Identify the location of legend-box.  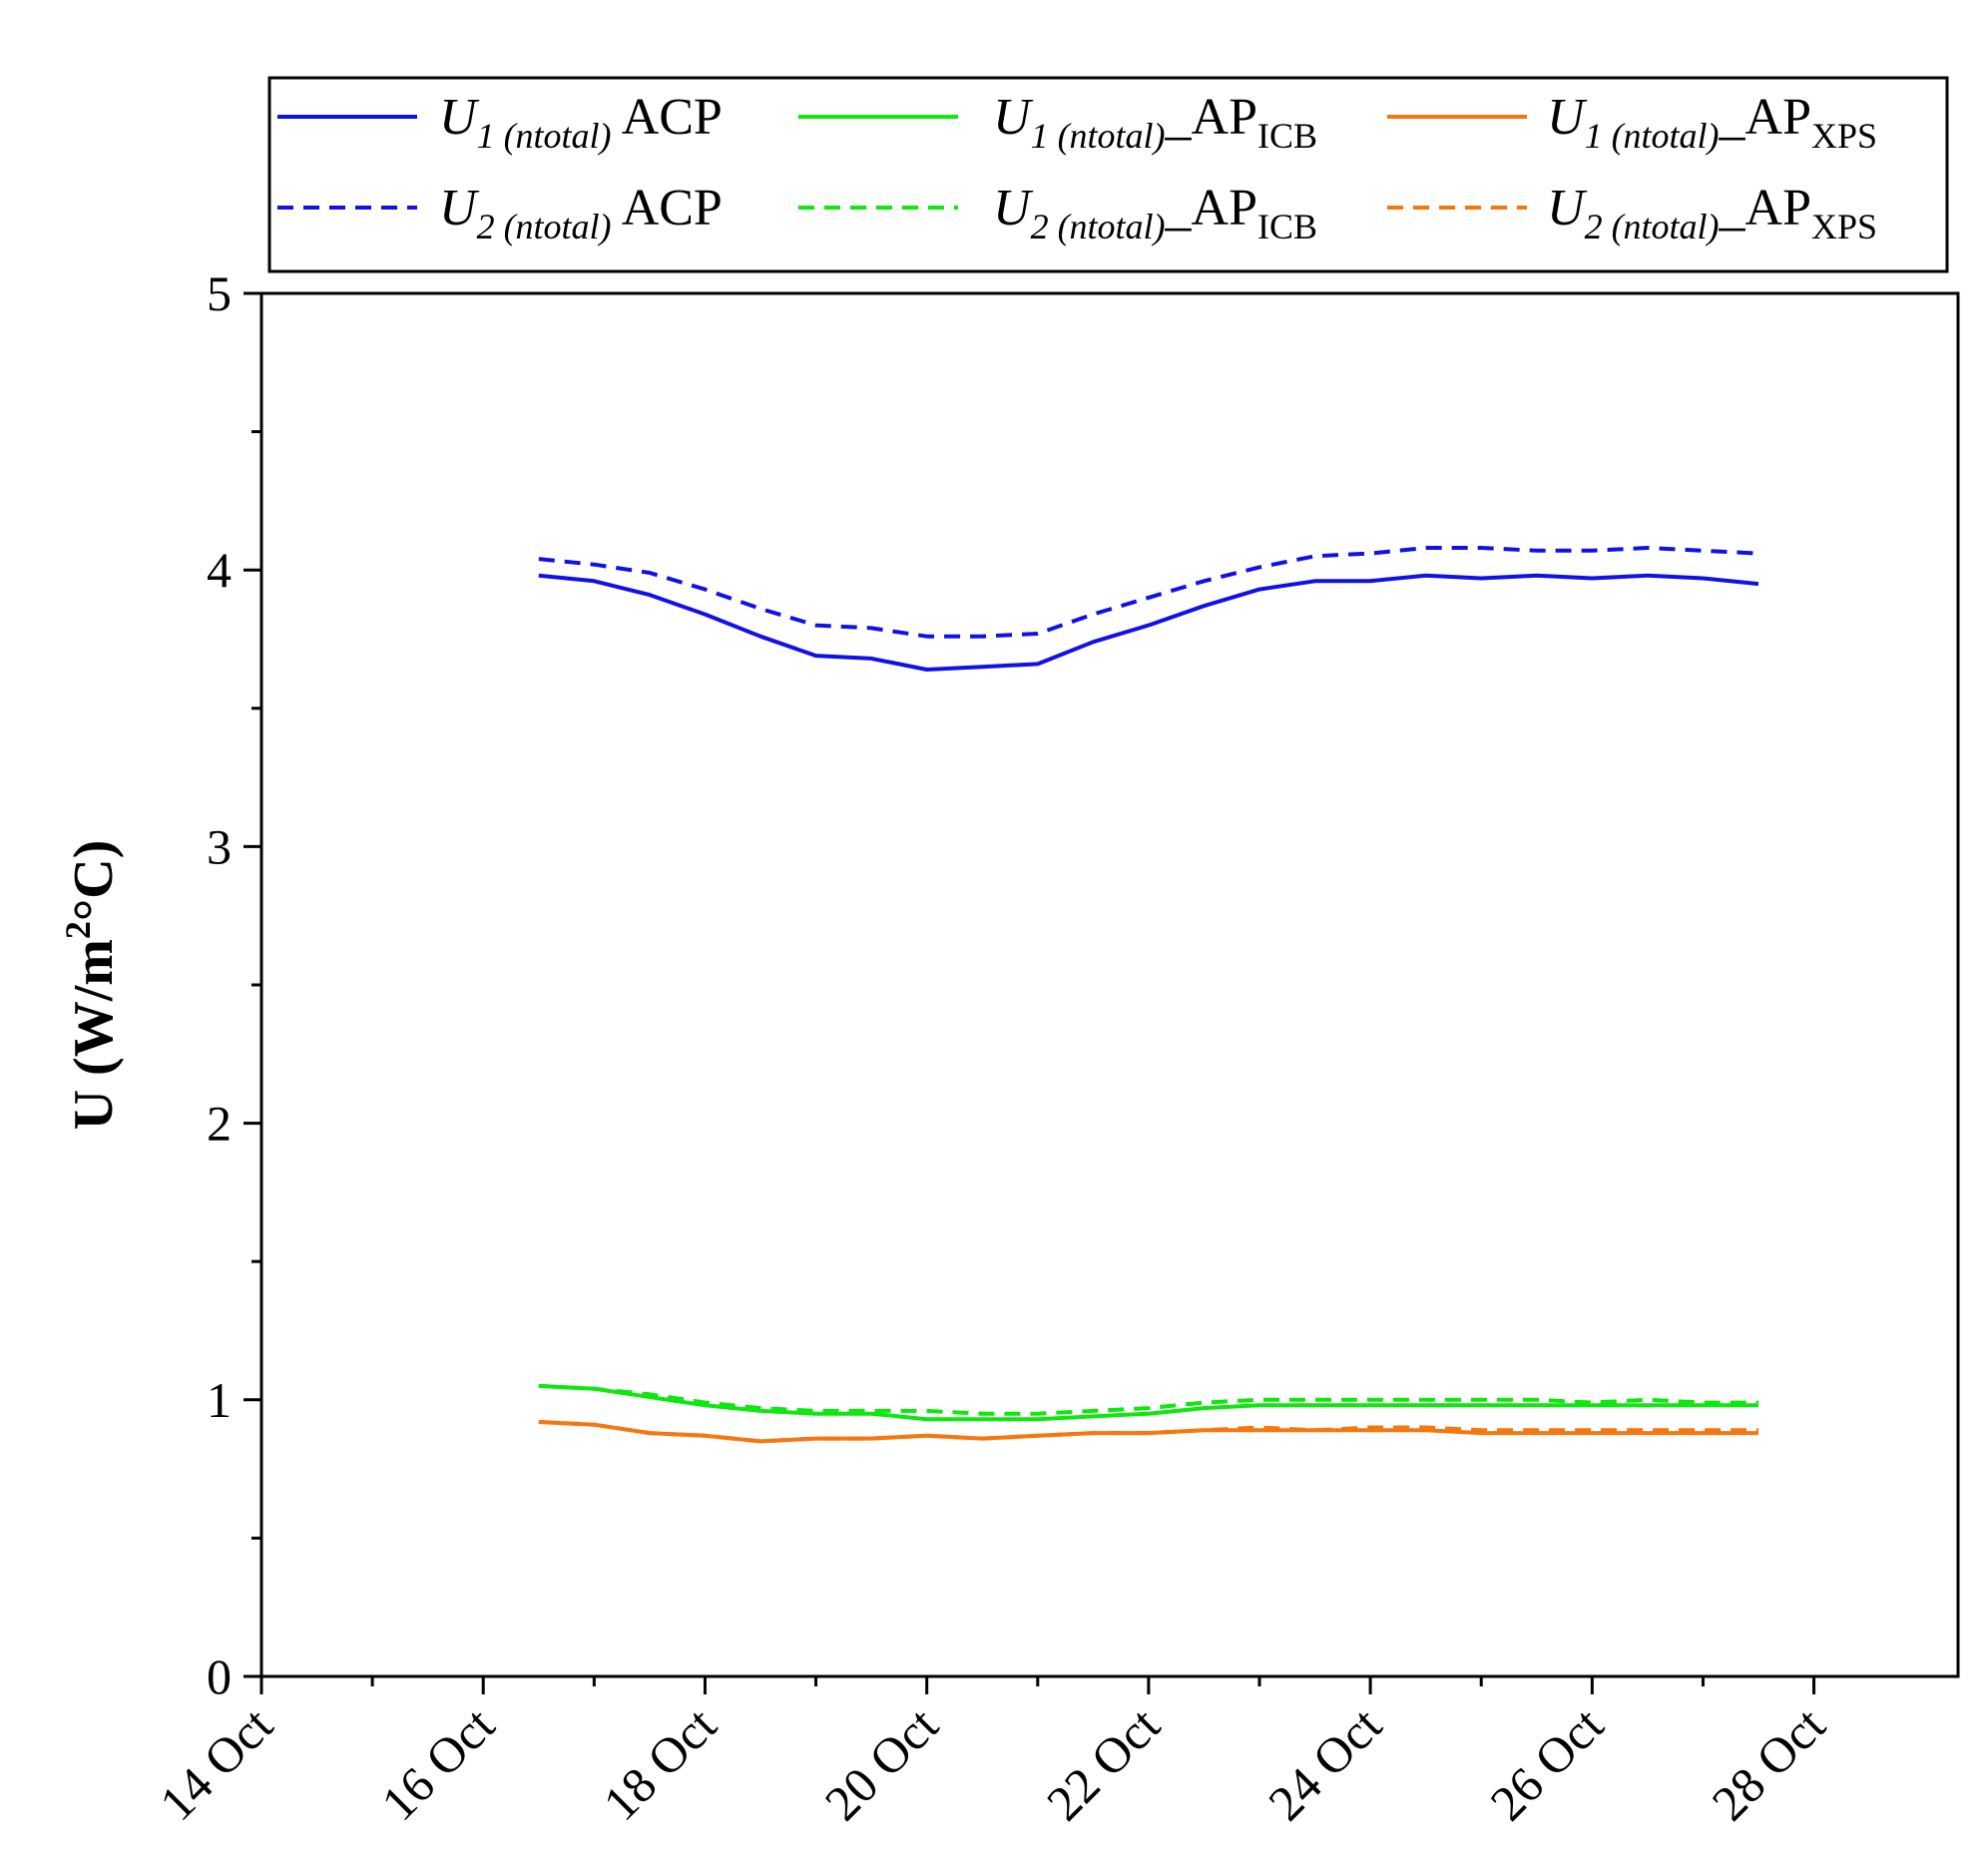
(1108, 174).